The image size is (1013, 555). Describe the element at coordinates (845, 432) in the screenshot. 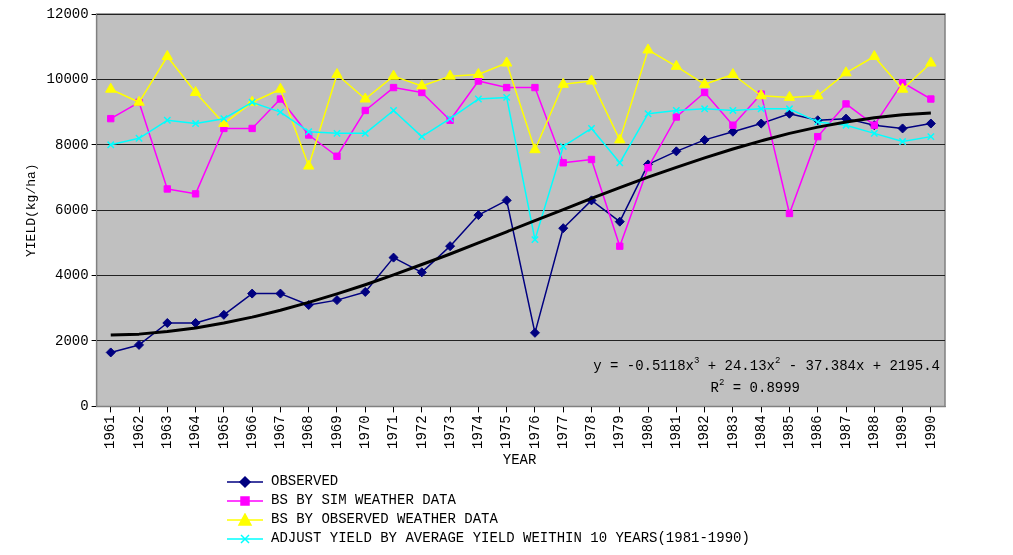

I see `x-tick-label: 1987` at that location.